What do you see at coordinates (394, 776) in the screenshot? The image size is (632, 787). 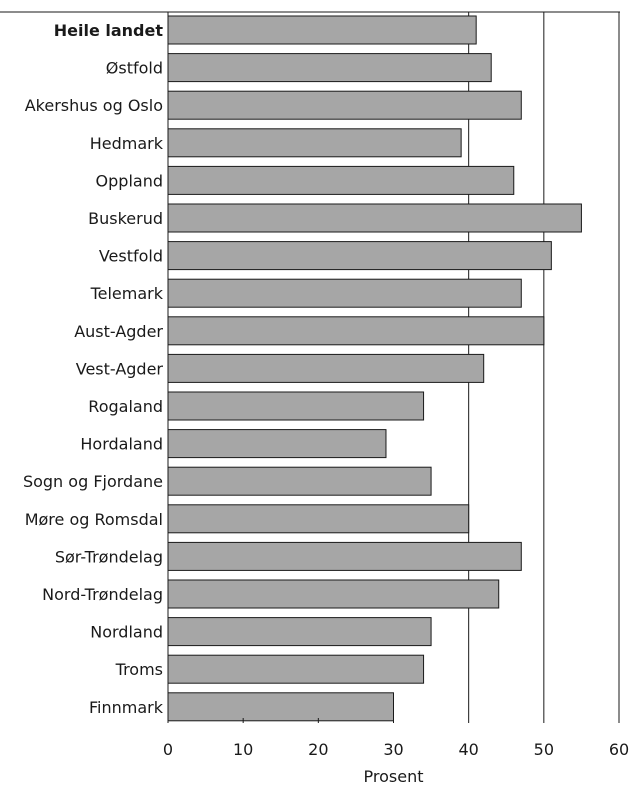 I see `x-axis-title: Prosent` at bounding box center [394, 776].